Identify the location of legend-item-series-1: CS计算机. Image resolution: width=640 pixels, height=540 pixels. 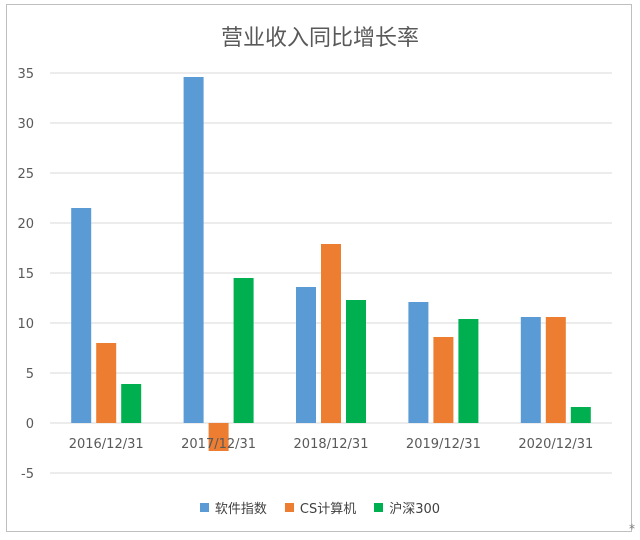
(320, 507).